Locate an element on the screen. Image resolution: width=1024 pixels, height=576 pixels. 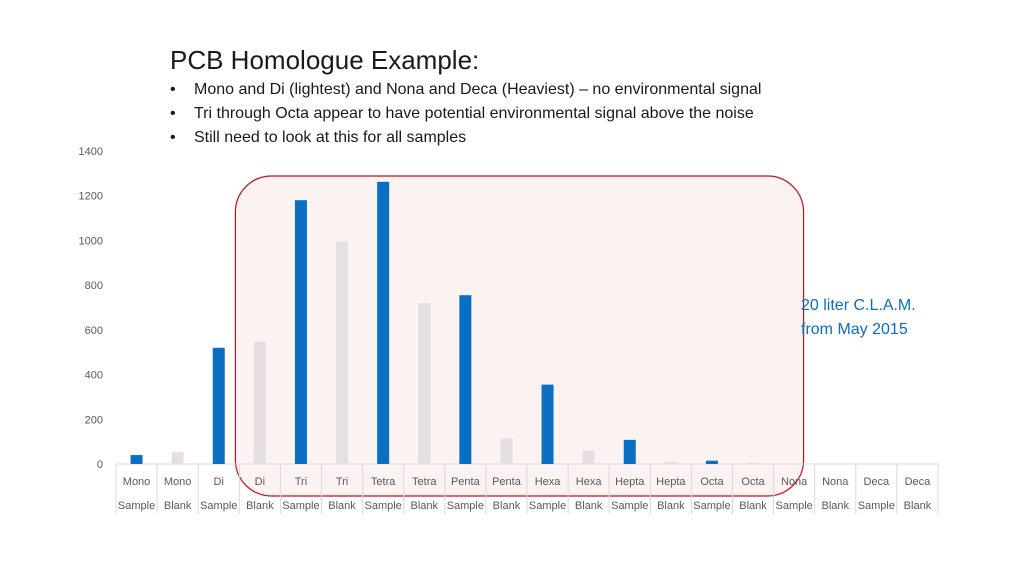
y-tick-label: 800 is located at coordinates (94, 286).